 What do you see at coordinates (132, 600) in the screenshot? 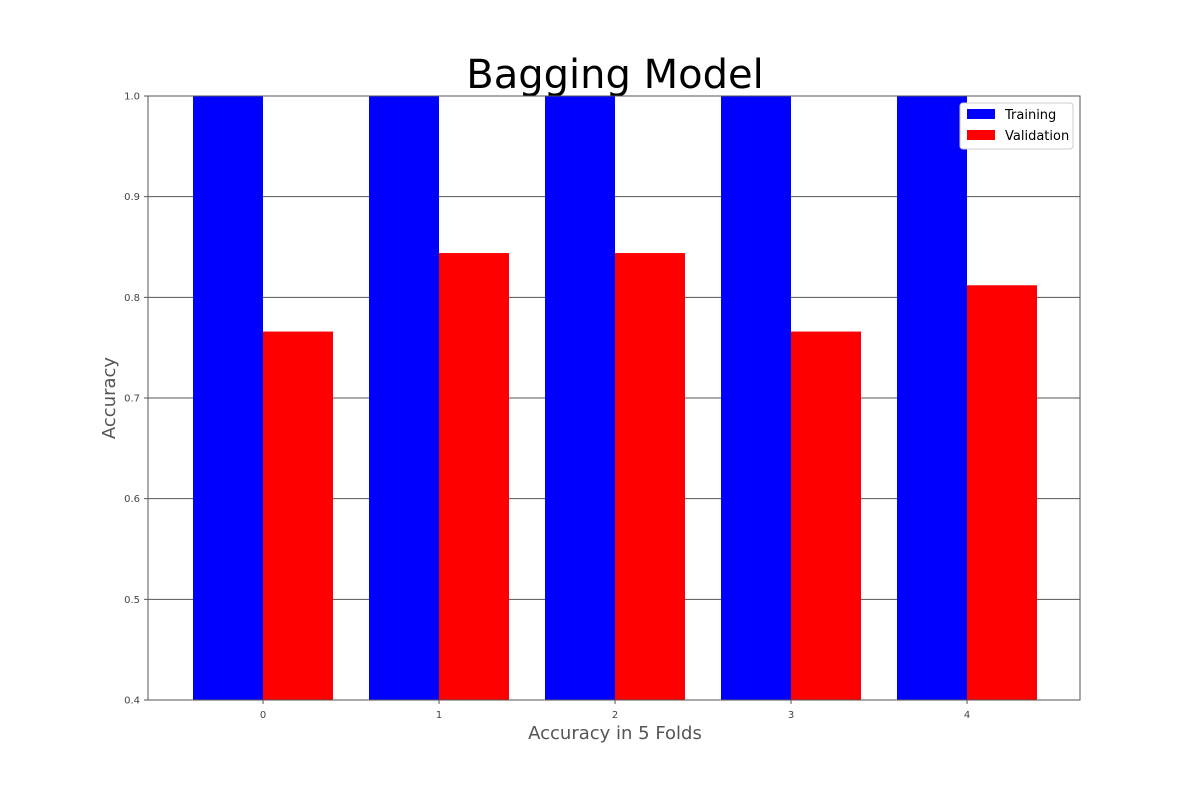
I see `y-tick-label: 0.5` at bounding box center [132, 600].